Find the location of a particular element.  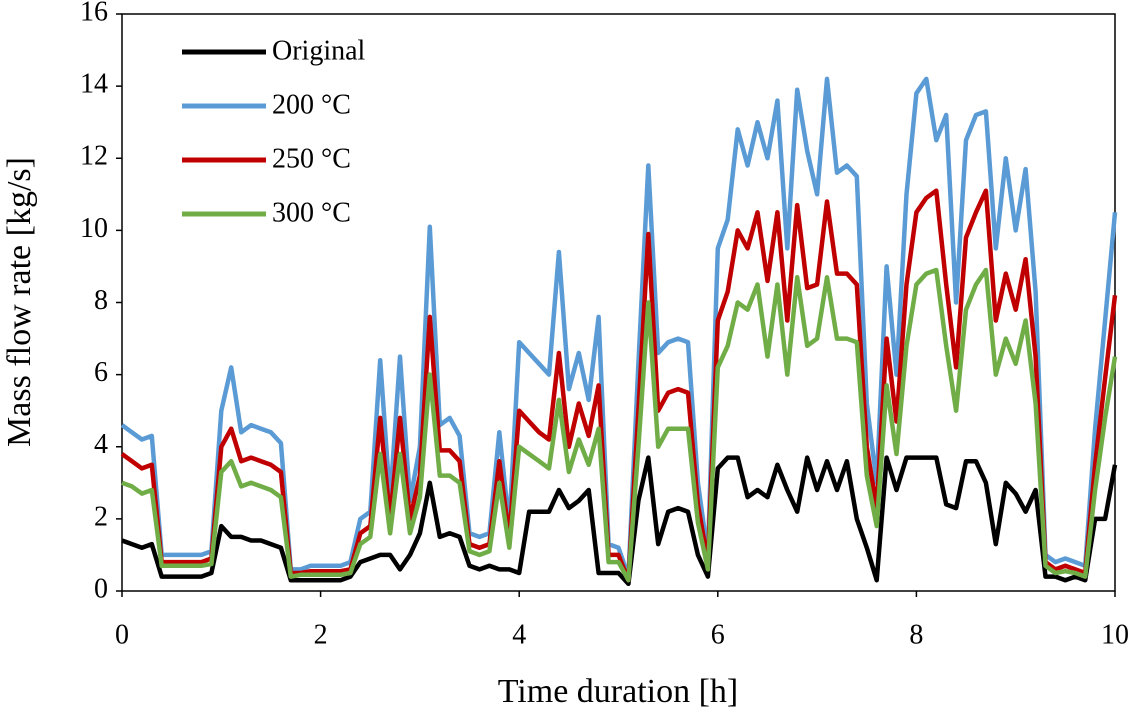

x-axis-title: Time duration [h] is located at coordinates (618, 691).